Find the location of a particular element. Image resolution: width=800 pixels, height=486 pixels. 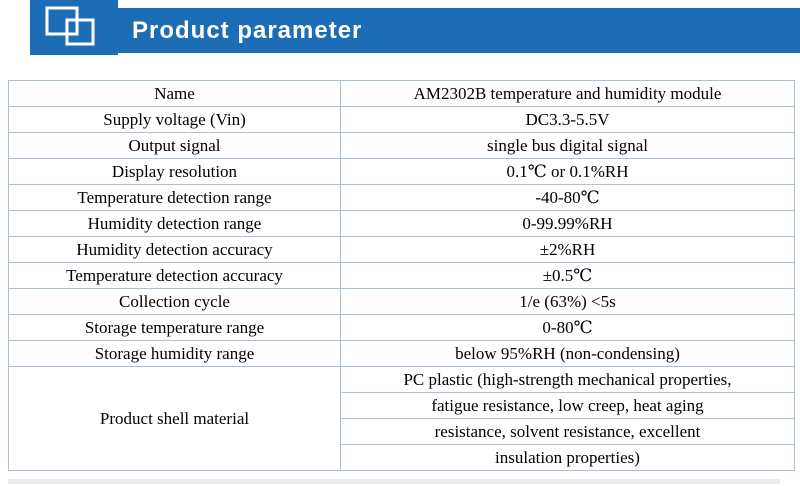

param-value-cell: AM2302B temperature and humidity module is located at coordinates (567, 93).